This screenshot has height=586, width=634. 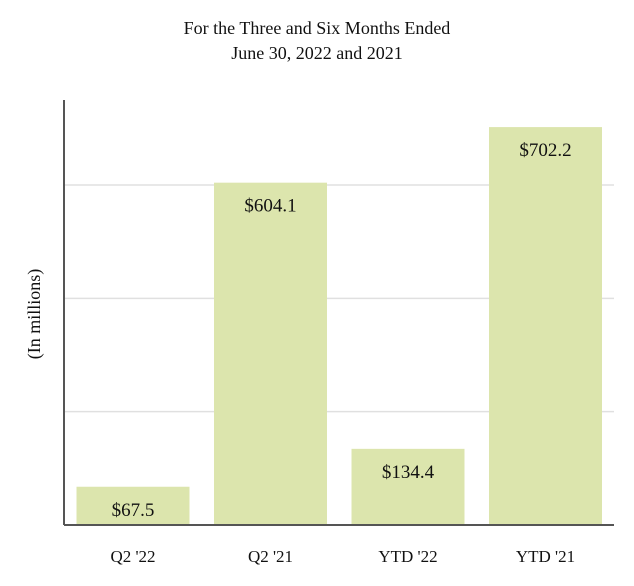 I want to click on y-axis-label: (In millions), so click(x=34, y=314).